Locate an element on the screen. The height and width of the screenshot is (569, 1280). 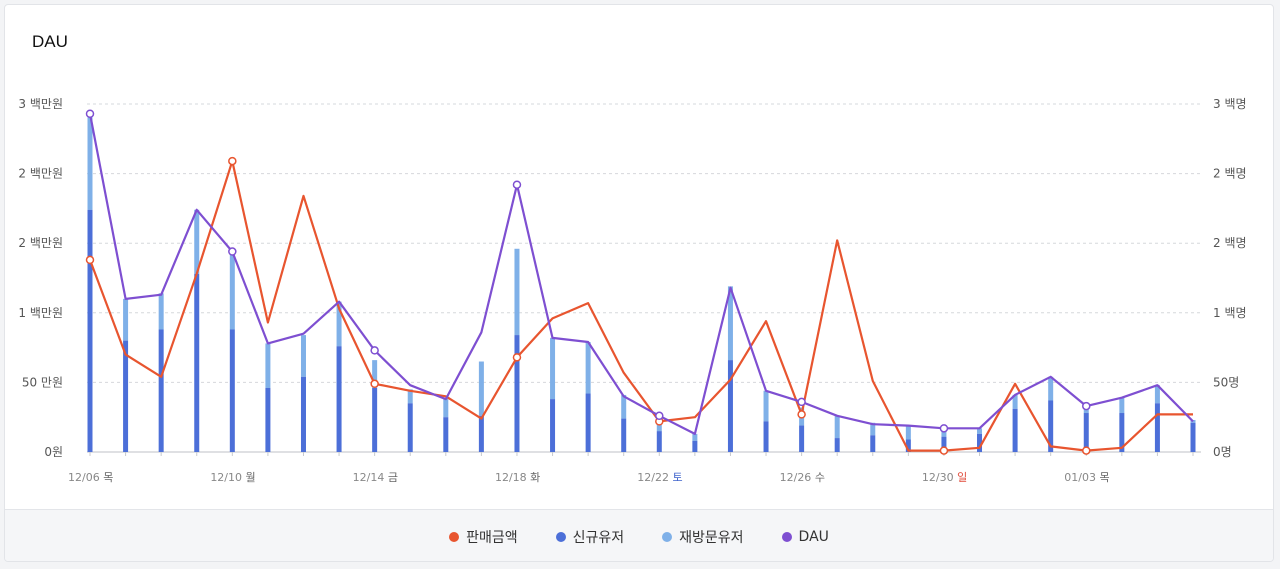
legend-item: DAU is located at coordinates (805, 537).